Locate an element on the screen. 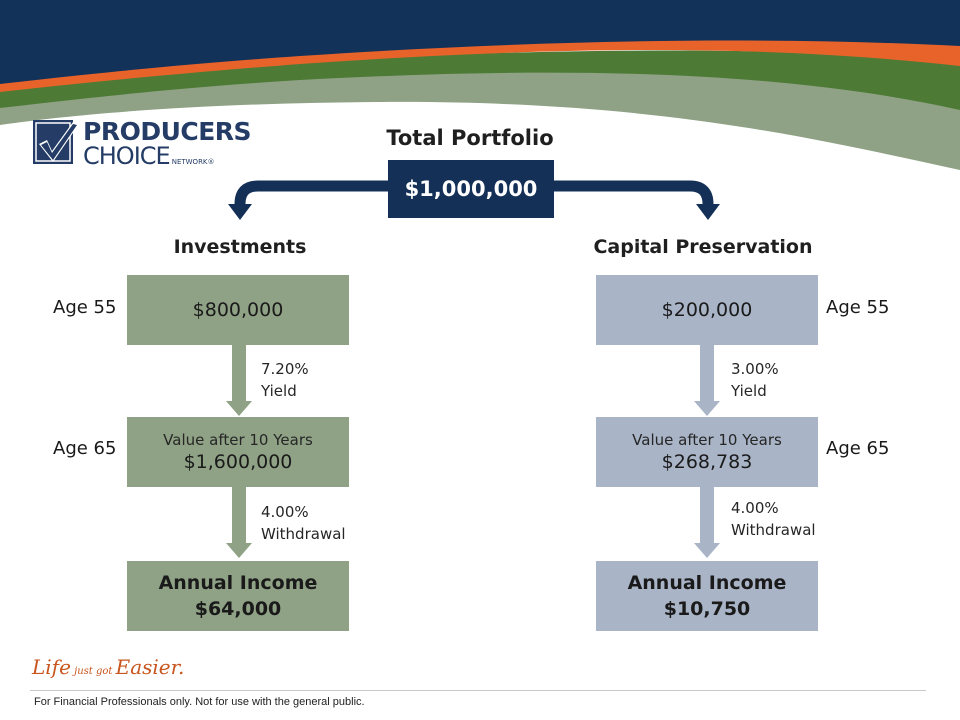 The height and width of the screenshot is (720, 960). logo: PRODUCERS CHOICE NETWORK® is located at coordinates (143, 143).